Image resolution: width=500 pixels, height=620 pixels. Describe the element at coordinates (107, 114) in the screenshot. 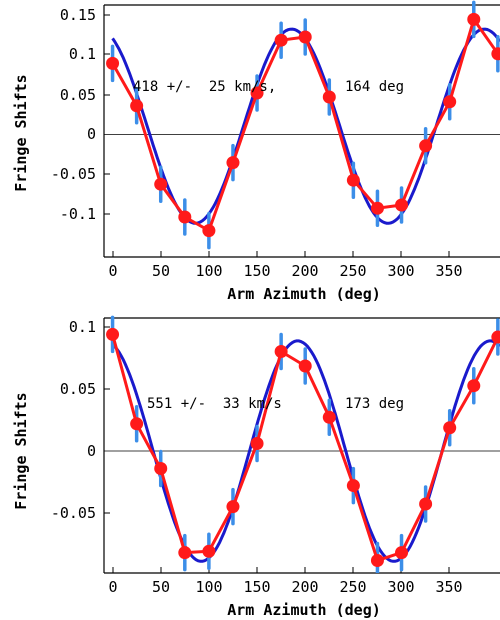

I see `y-ticks-top` at that location.